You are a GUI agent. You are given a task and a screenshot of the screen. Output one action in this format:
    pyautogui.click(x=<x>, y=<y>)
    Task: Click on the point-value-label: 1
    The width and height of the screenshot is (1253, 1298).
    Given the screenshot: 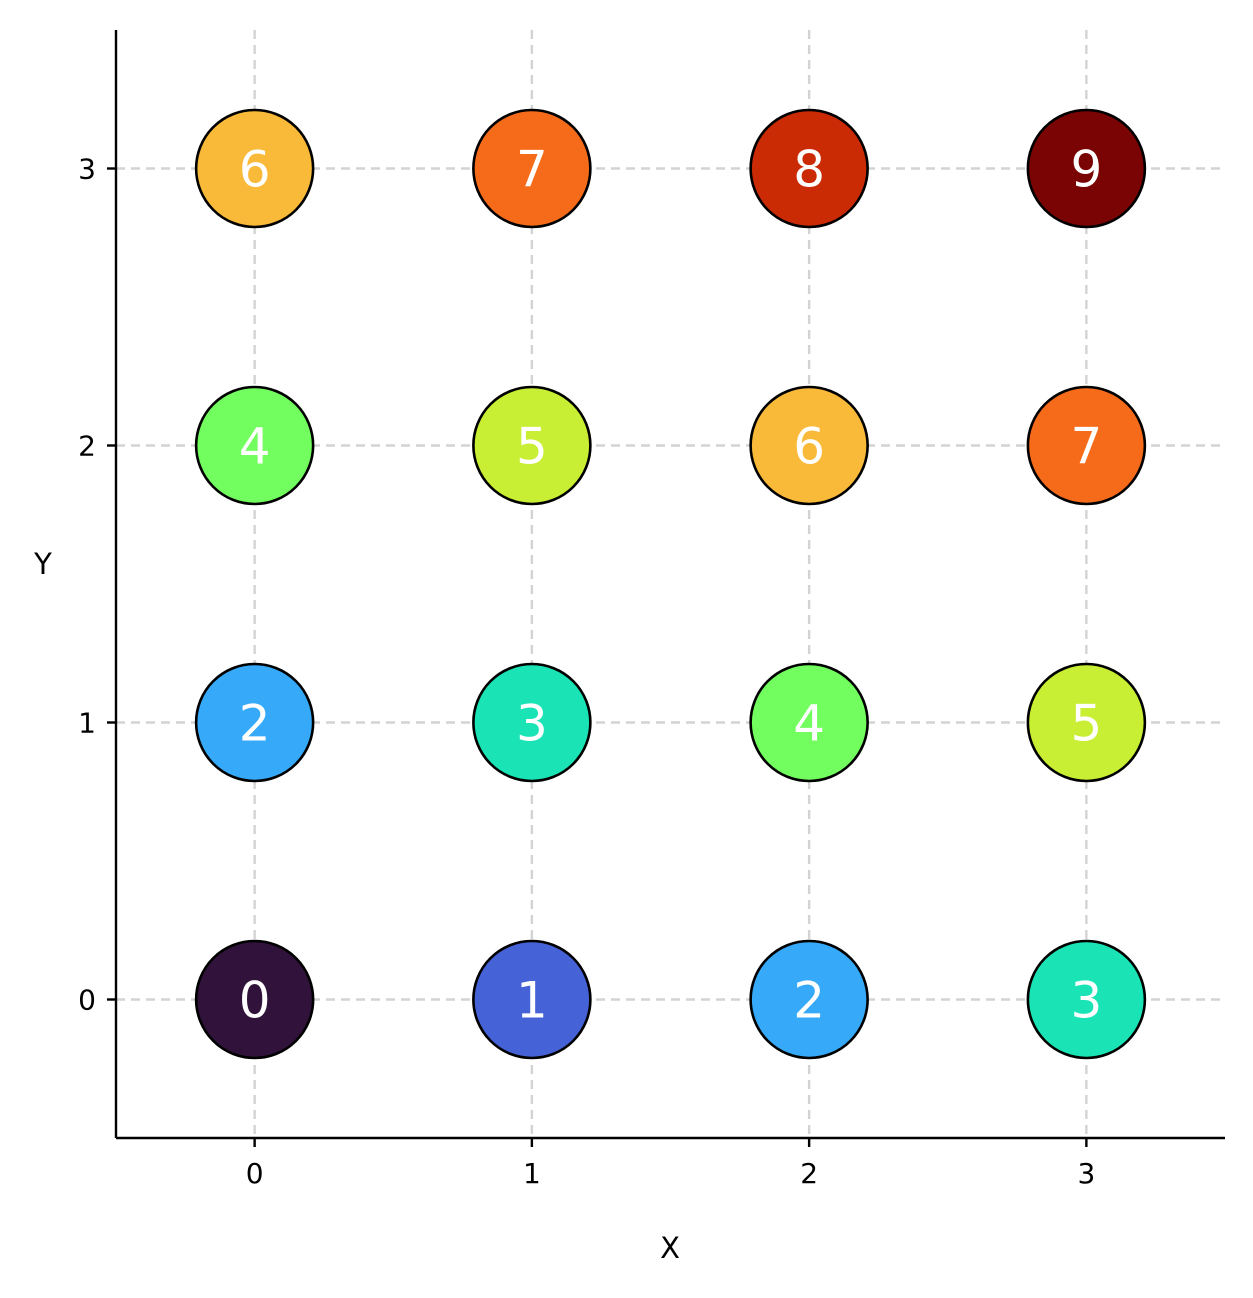 What is the action you would take?
    pyautogui.click(x=532, y=1001)
    